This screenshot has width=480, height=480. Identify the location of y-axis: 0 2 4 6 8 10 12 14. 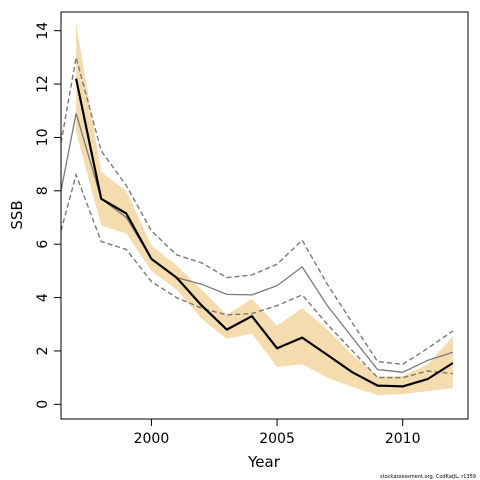
(48, 215).